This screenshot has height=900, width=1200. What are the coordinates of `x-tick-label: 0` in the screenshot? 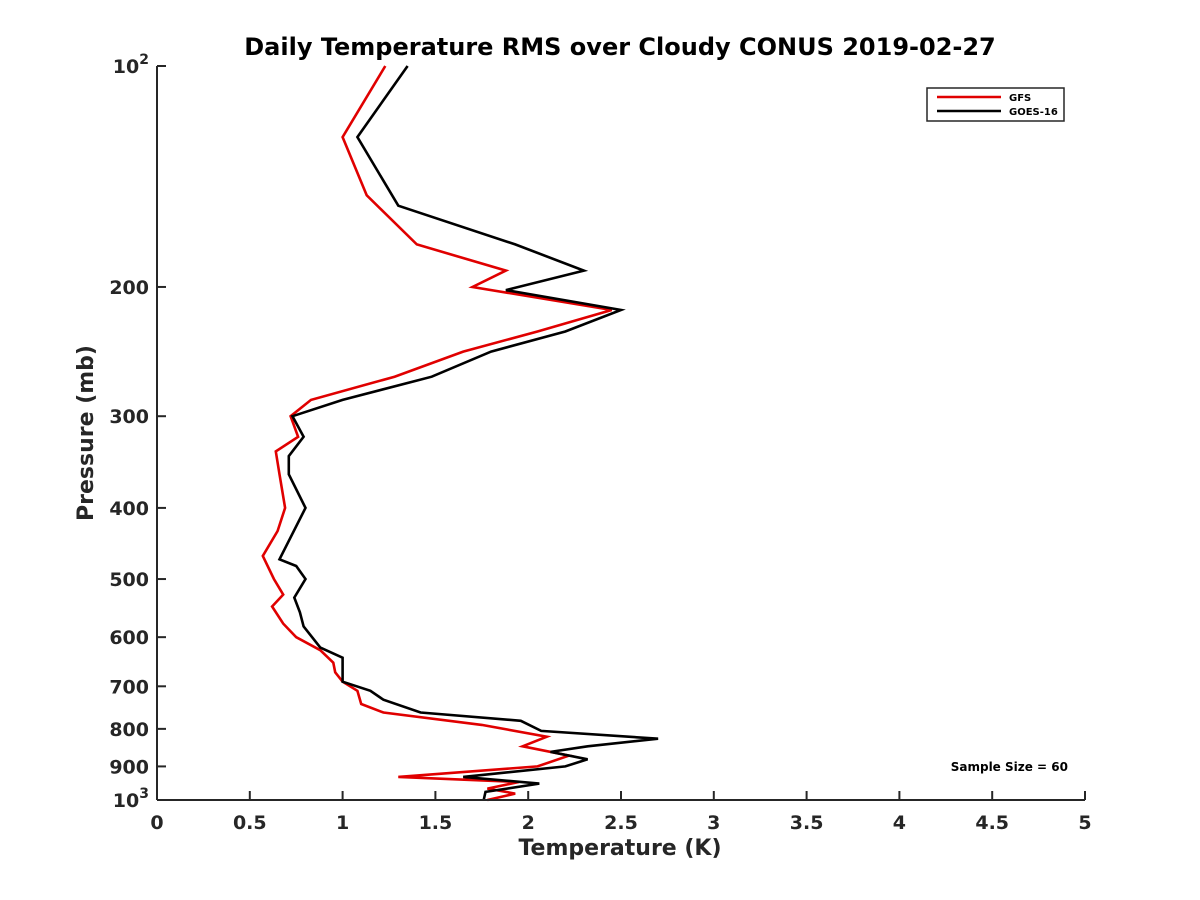 It's located at (156, 823).